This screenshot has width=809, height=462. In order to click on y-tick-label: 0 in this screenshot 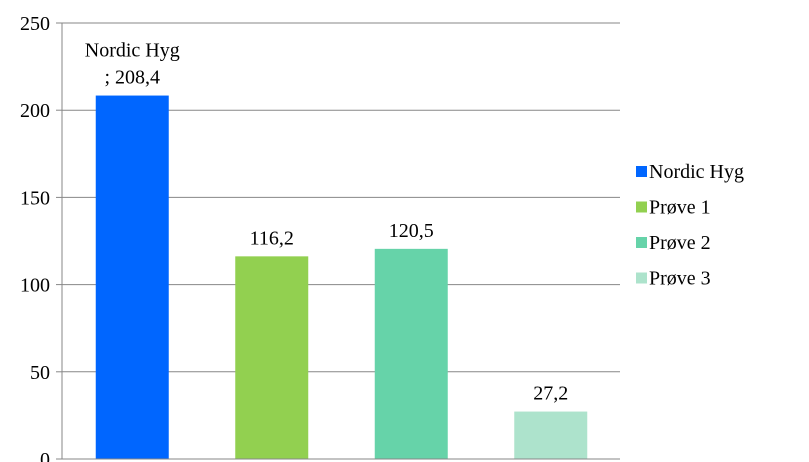, I will do `click(45, 455)`.